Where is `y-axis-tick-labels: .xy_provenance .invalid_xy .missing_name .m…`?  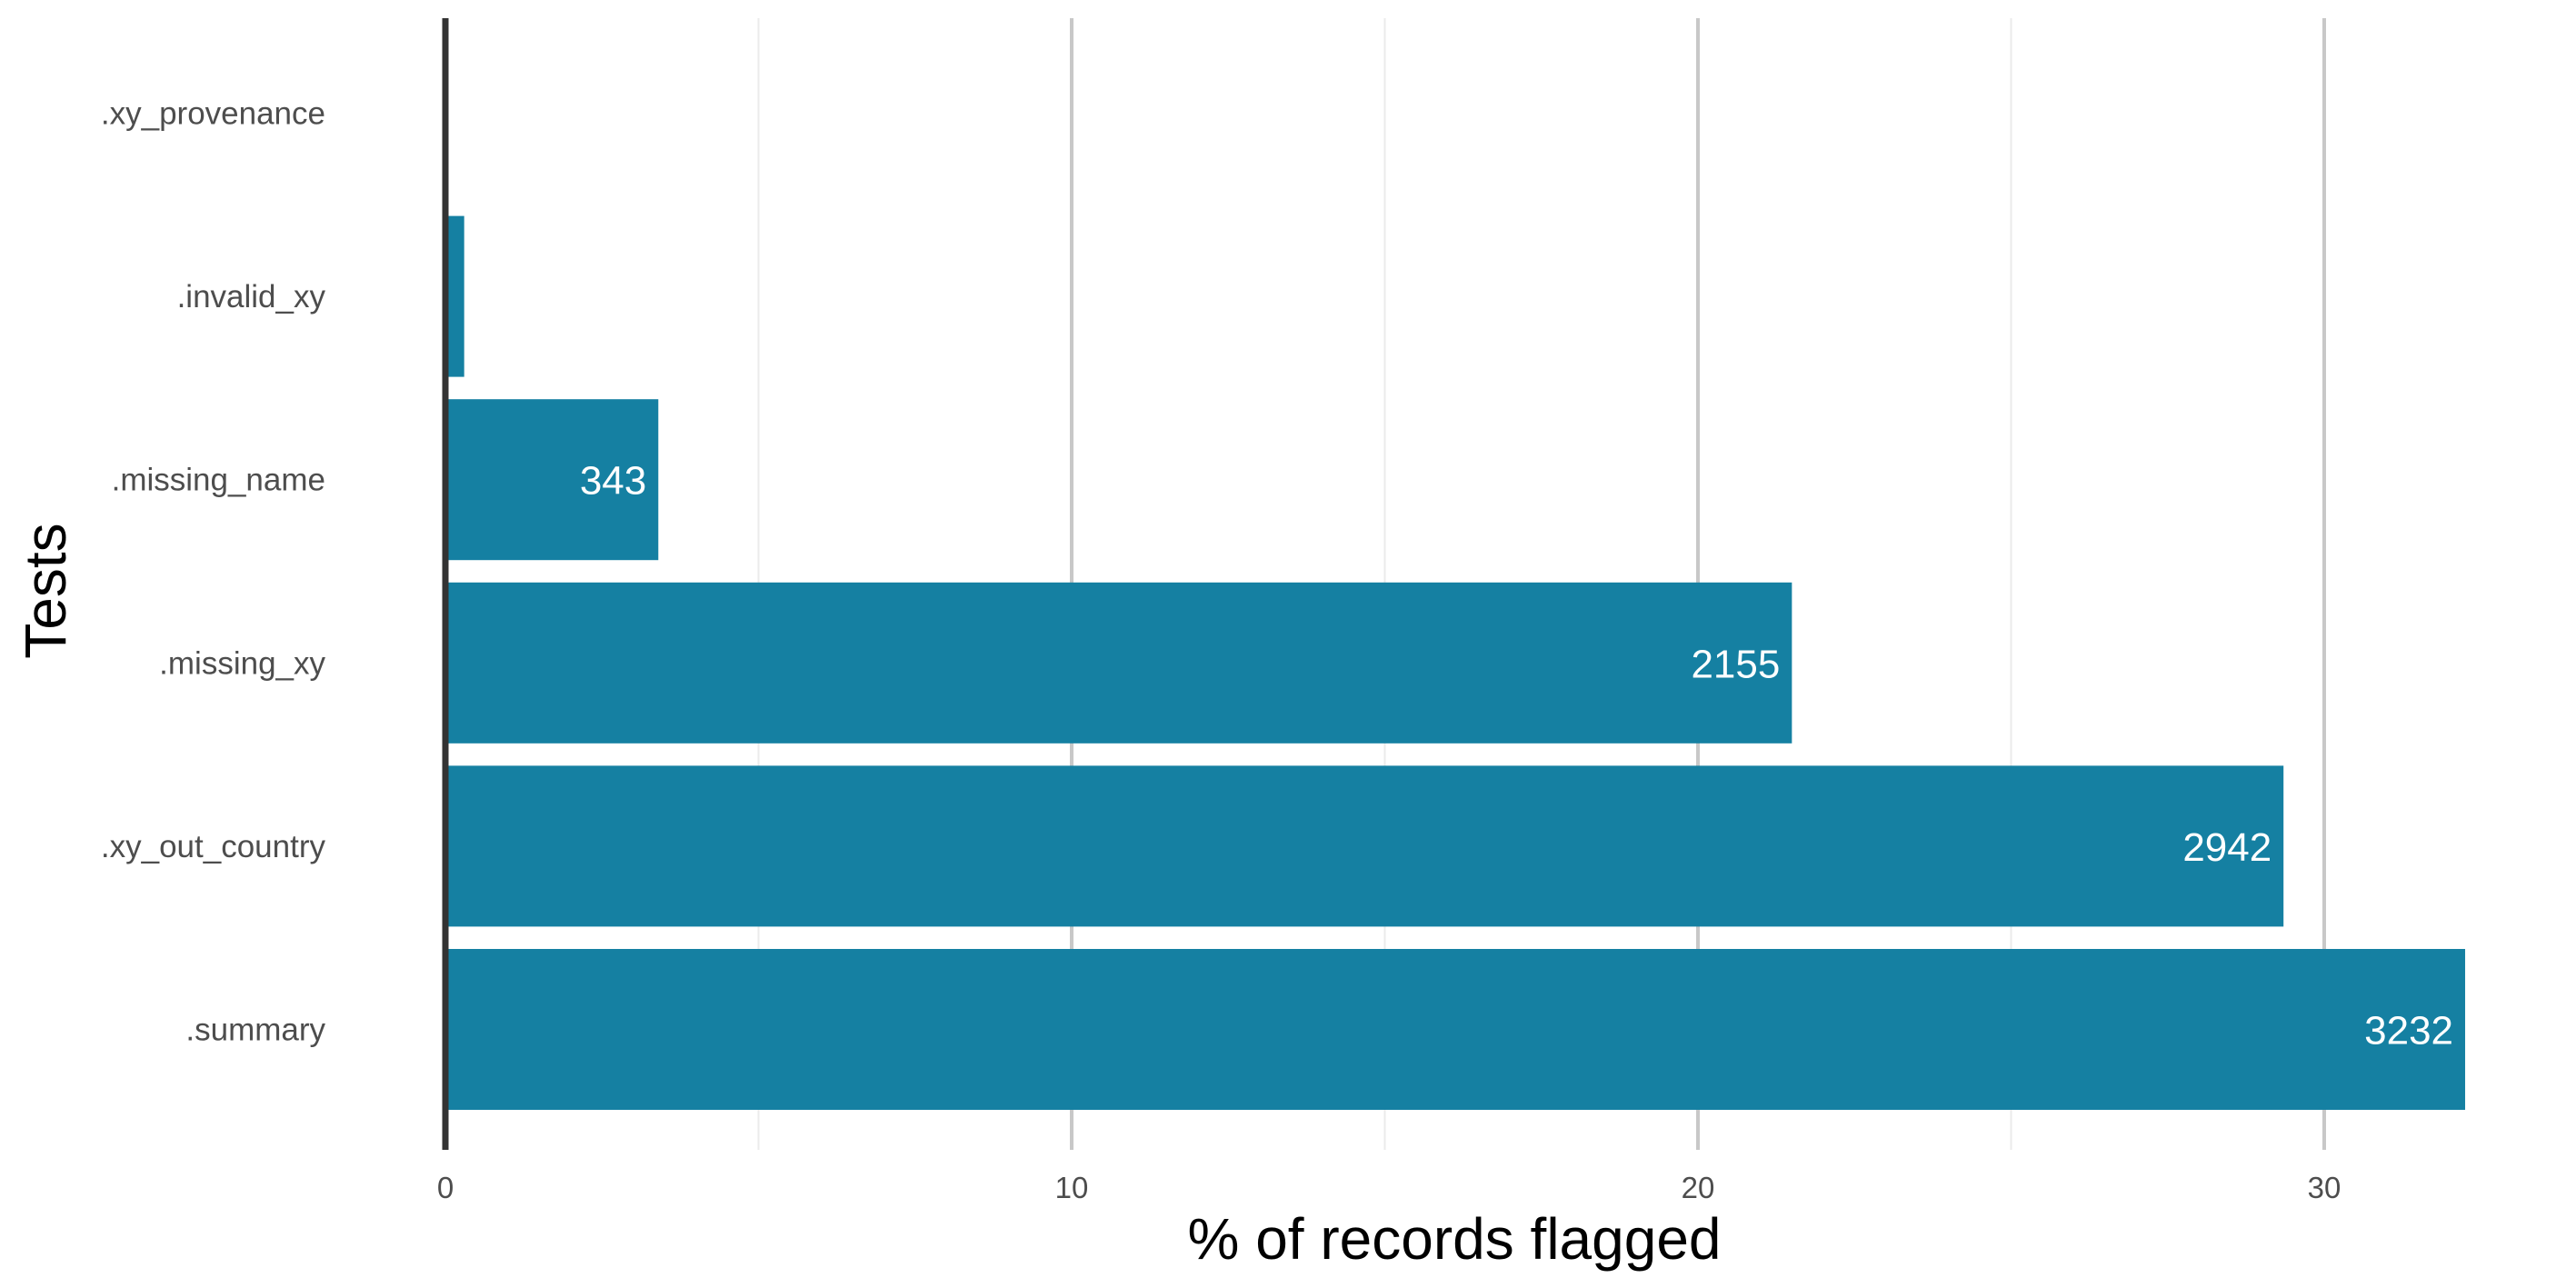
y-axis-tick-labels: .xy_provenance .invalid_xy .missing_name .m… is located at coordinates (213, 572).